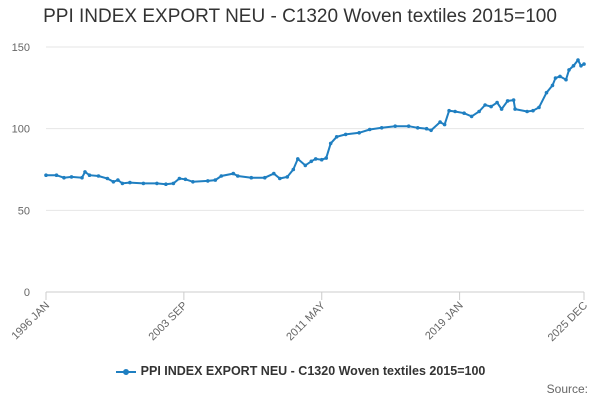  Describe the element at coordinates (21, 130) in the screenshot. I see `y-tick-label: 100` at that location.